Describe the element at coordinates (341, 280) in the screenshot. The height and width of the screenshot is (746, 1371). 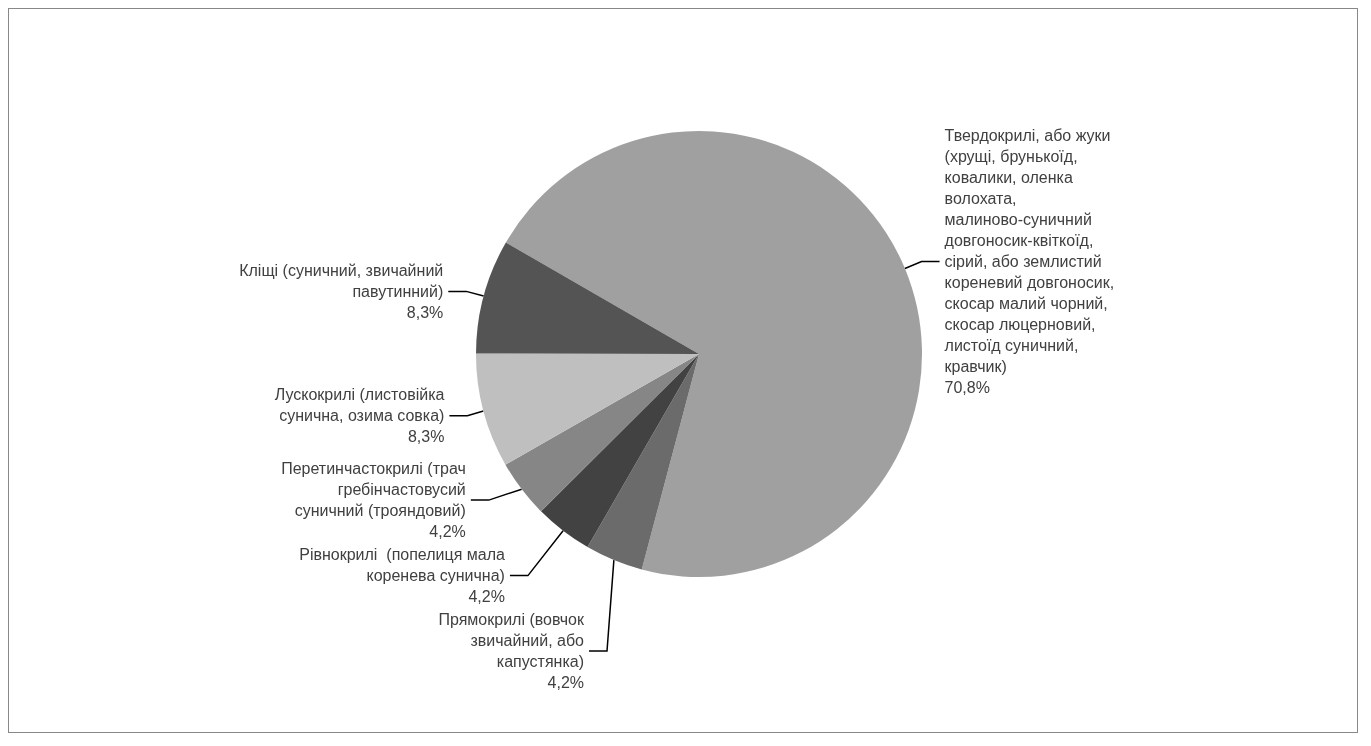
I see `slice-label: Кліщі (суничний, звичайний павутинний)` at that location.